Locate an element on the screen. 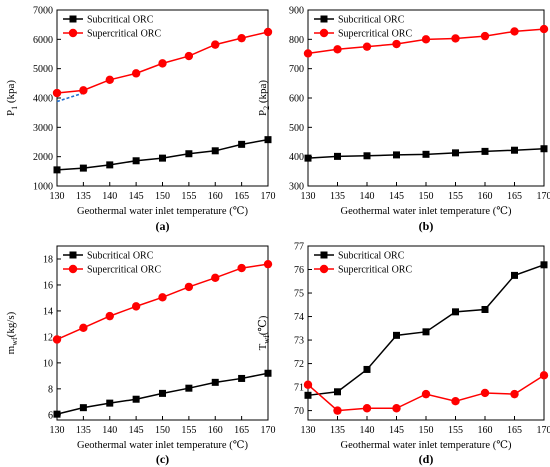 The height and width of the screenshot is (467, 550). y-tick-label: 600 is located at coordinates (296, 99).